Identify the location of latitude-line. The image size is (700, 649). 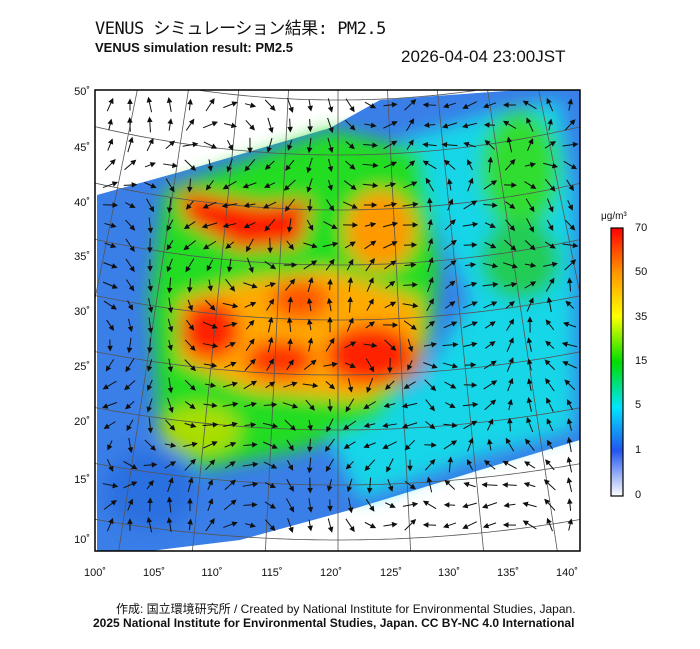
(337, 419).